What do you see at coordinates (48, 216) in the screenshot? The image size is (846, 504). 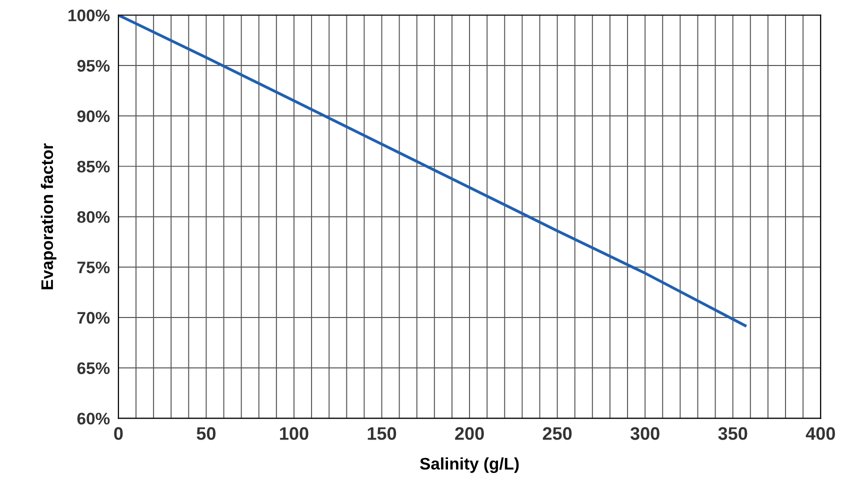 I see `y-axis-title: Evaporation factor` at bounding box center [48, 216].